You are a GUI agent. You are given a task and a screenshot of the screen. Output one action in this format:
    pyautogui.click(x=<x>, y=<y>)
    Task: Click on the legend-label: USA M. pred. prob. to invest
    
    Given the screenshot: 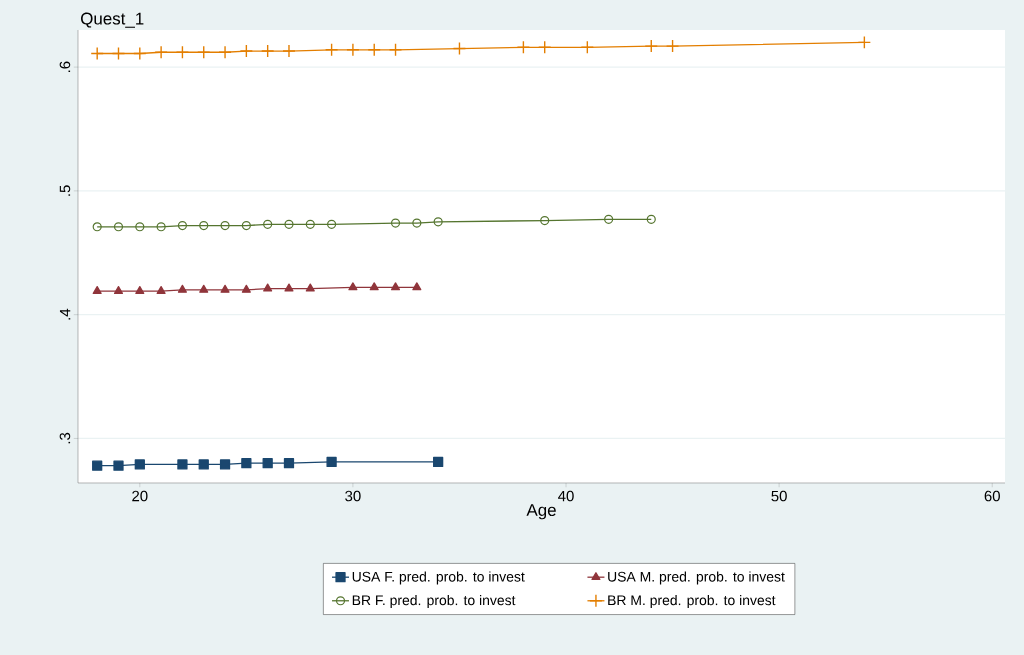 What is the action you would take?
    pyautogui.click(x=696, y=578)
    